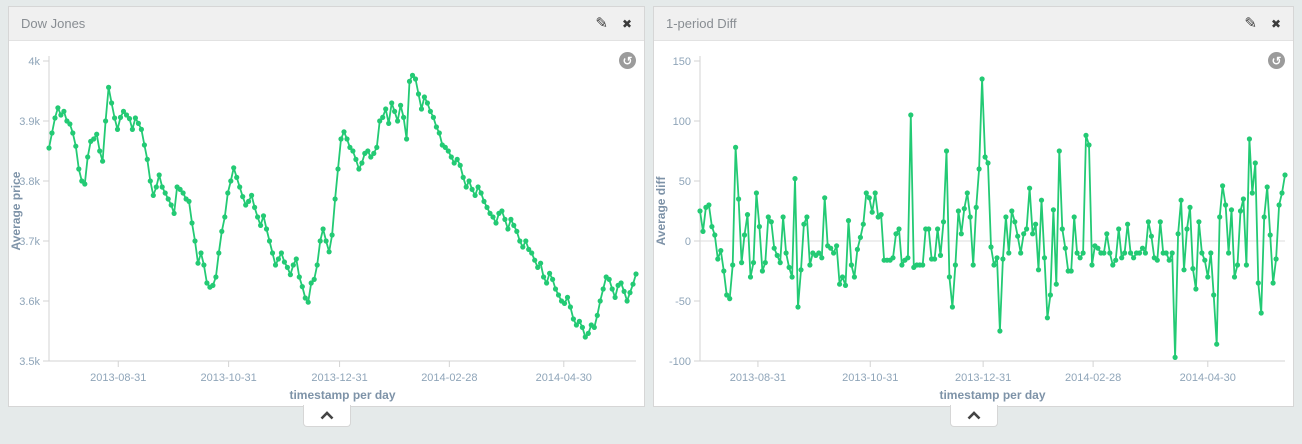 The width and height of the screenshot is (1302, 444). Describe the element at coordinates (326, 24) in the screenshot. I see `panel-header: Dow Jones ✎ ✖` at that location.